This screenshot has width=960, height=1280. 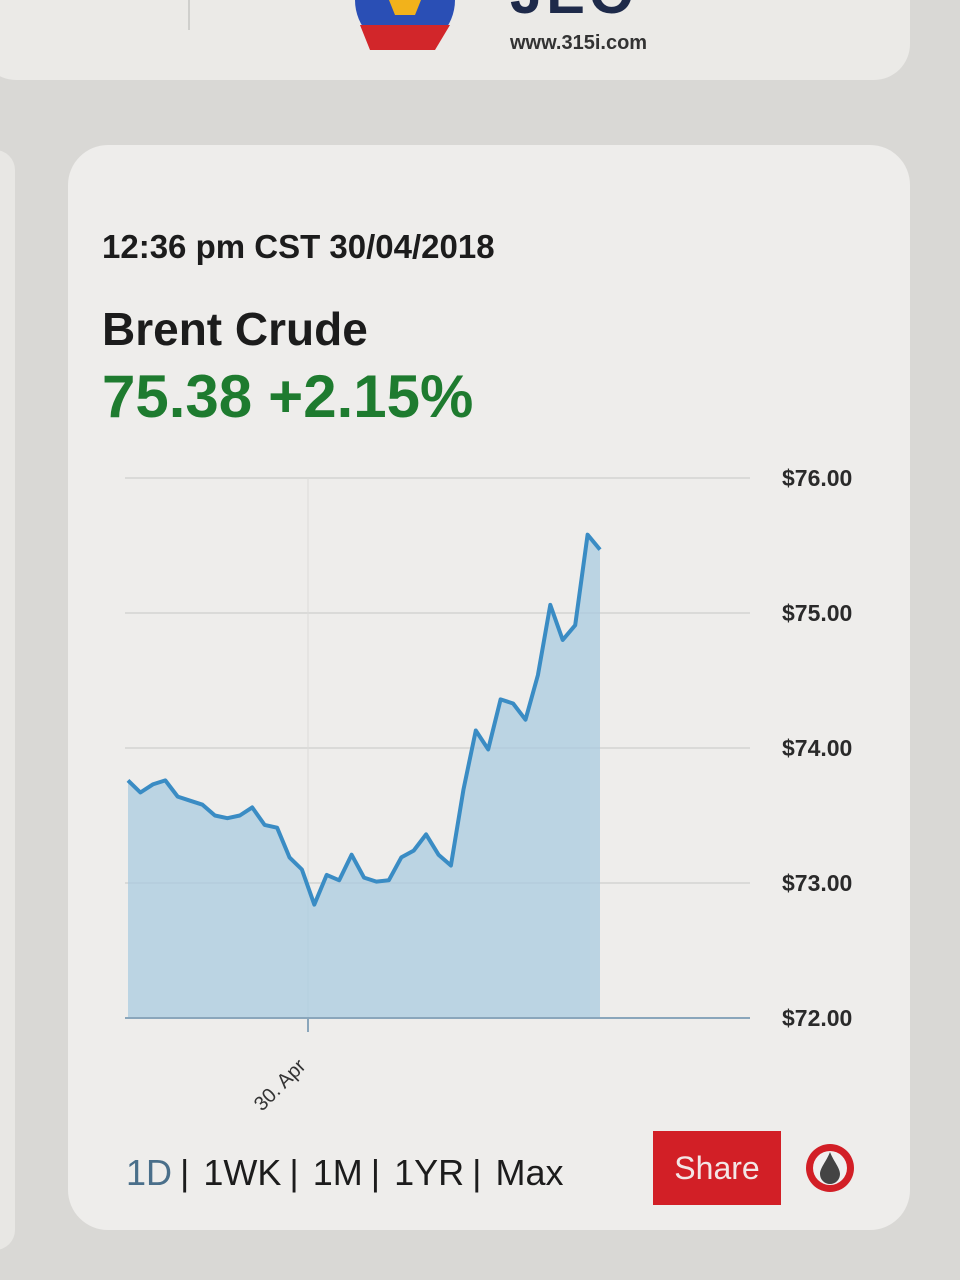 I want to click on range-1d: 1D, so click(x=149, y=1172).